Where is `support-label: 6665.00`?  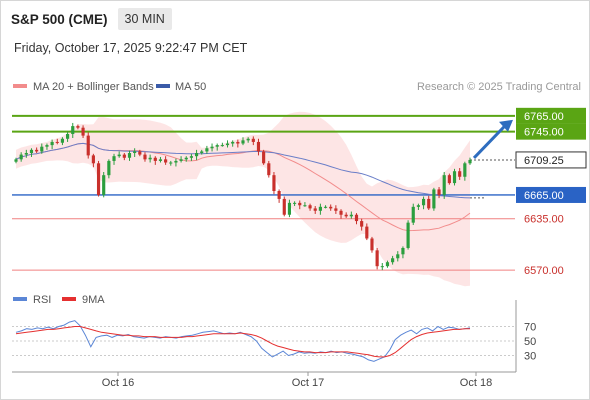
support-label: 6665.00 is located at coordinates (544, 196).